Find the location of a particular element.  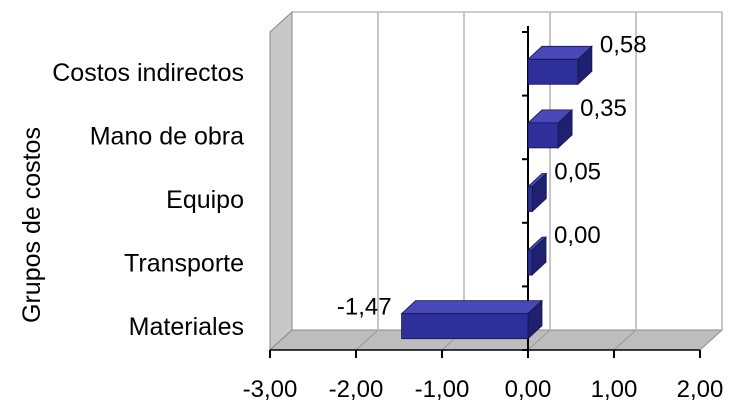

data-label: 0,58 is located at coordinates (623, 44).